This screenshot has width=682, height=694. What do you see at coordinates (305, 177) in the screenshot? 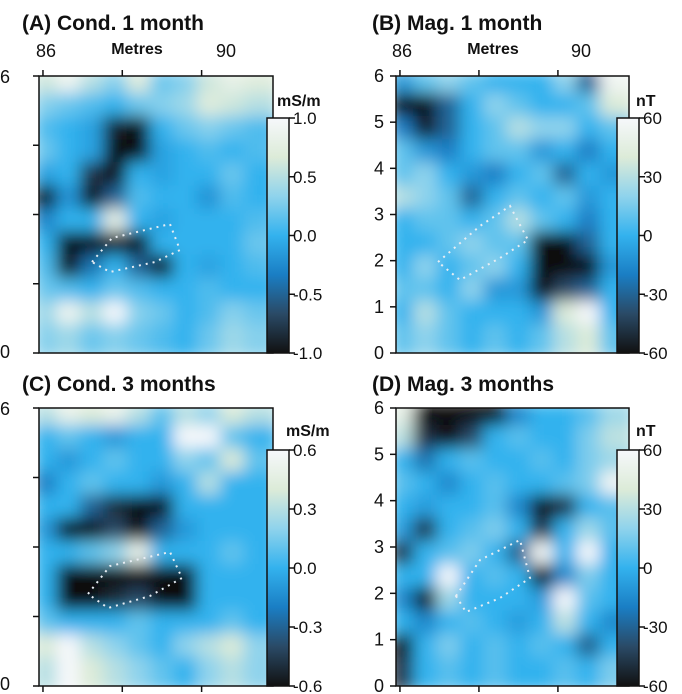
I see `colorbar-tick-label: 0.5` at bounding box center [305, 177].